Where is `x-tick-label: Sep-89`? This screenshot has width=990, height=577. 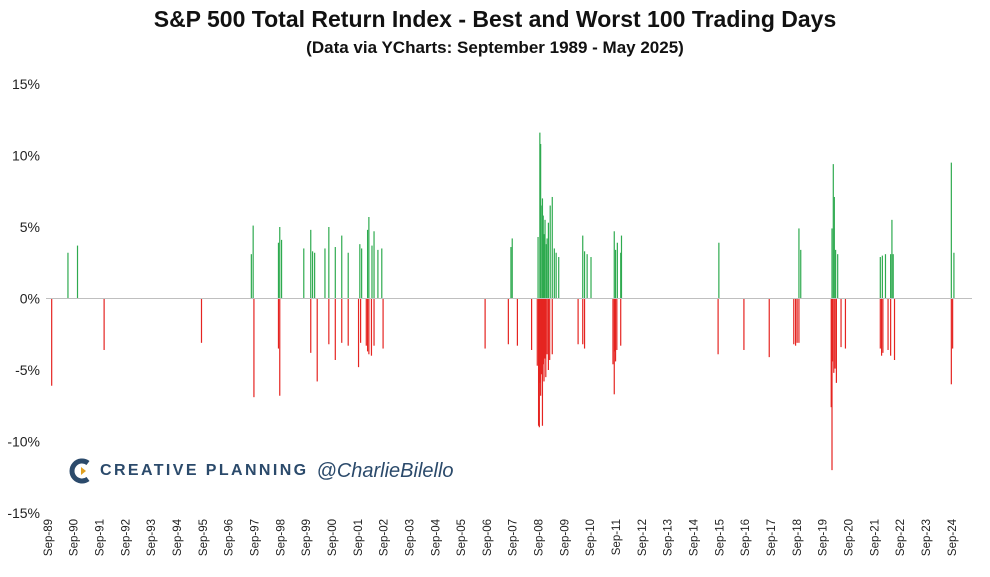
x-tick-label: Sep-89 is located at coordinates (49, 537).